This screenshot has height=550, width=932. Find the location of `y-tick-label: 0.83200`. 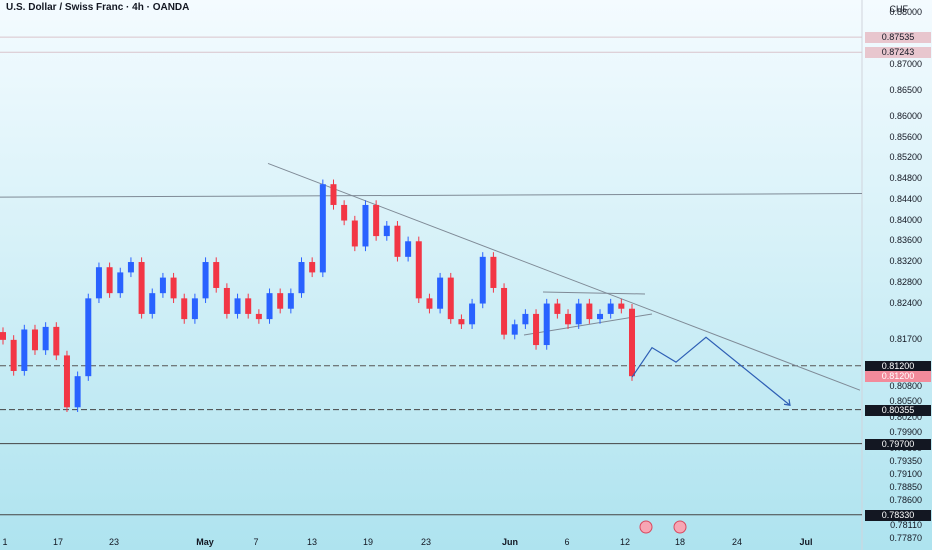

y-tick-label: 0.83200 is located at coordinates (905, 261).